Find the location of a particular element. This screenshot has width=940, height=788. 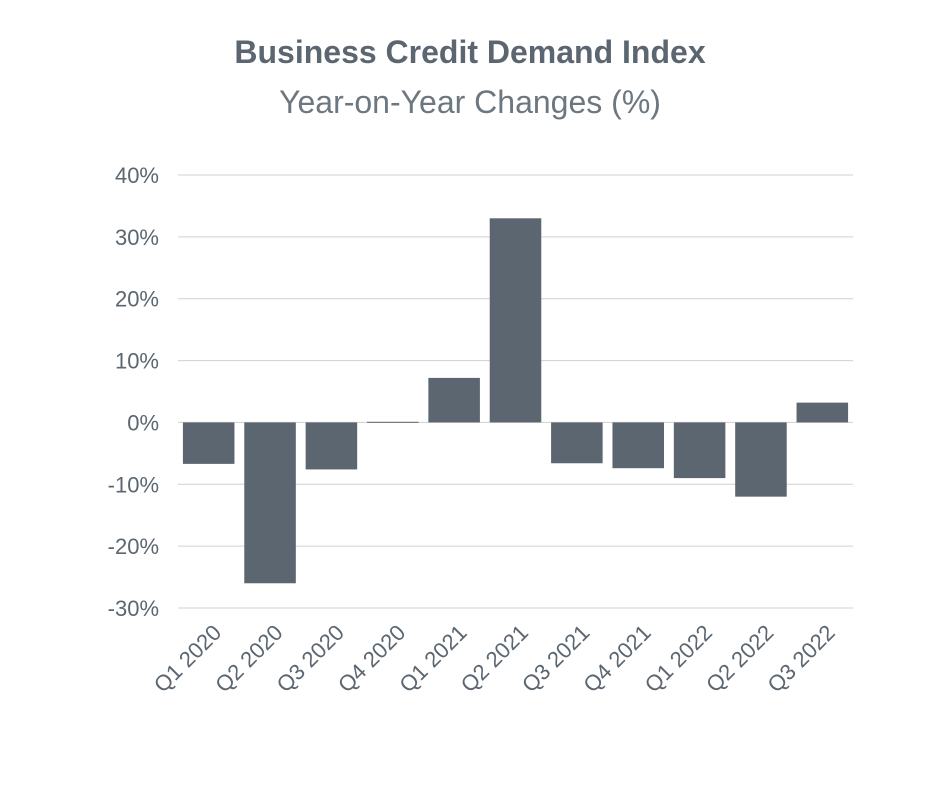

x-tick-label: Q2 2020 is located at coordinates (248, 658).